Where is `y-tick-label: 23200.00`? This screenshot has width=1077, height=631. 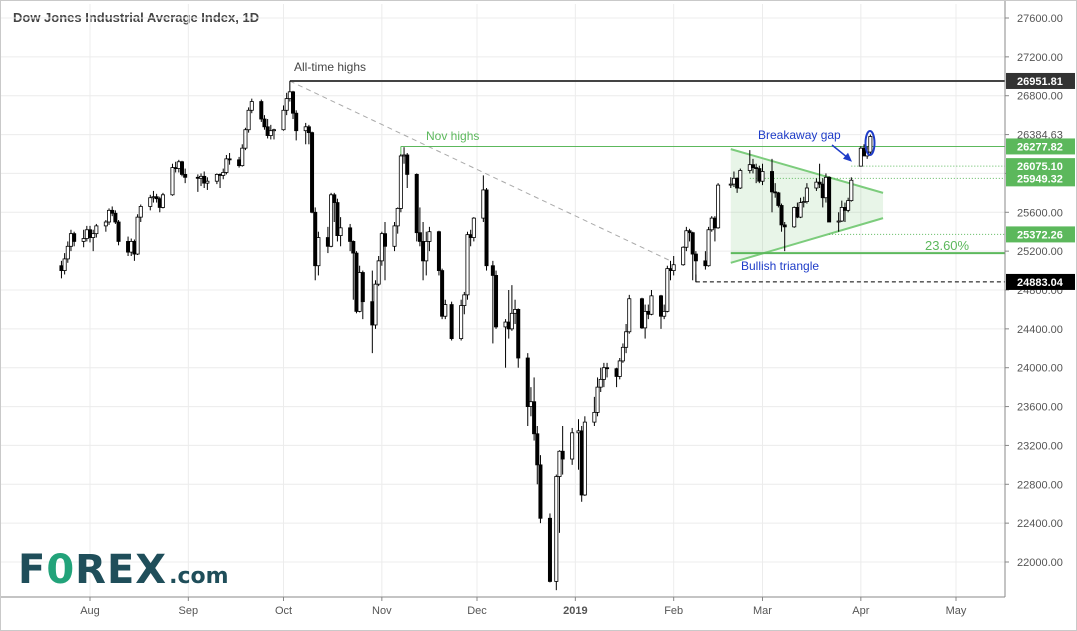
y-tick-label: 23200.00 is located at coordinates (1040, 446).